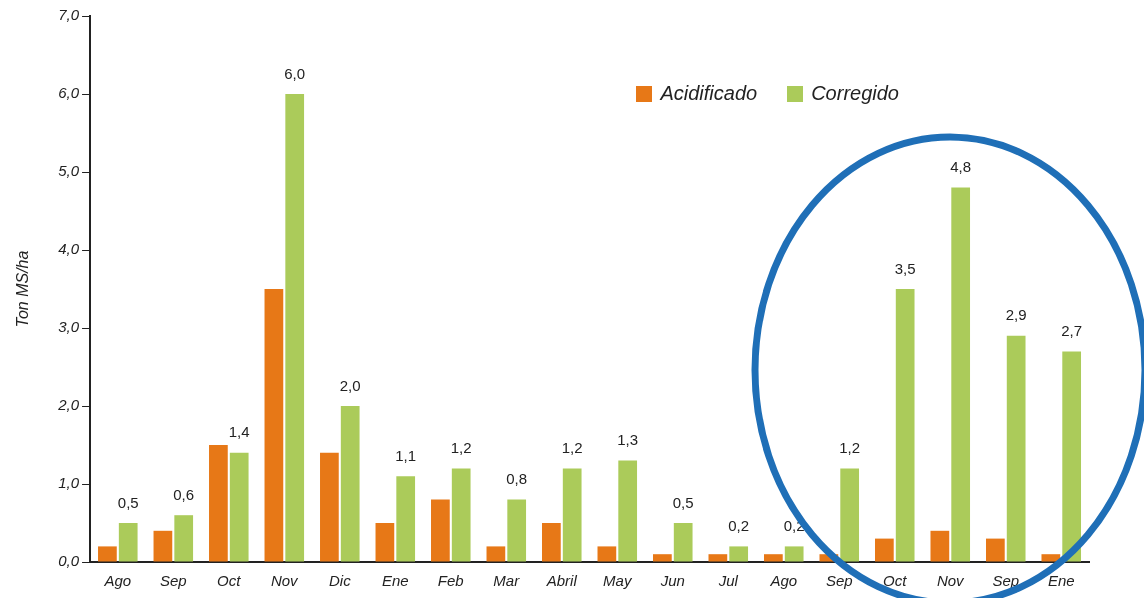 The width and height of the screenshot is (1144, 598). What do you see at coordinates (961, 167) in the screenshot?
I see `data-label: 4,8` at bounding box center [961, 167].